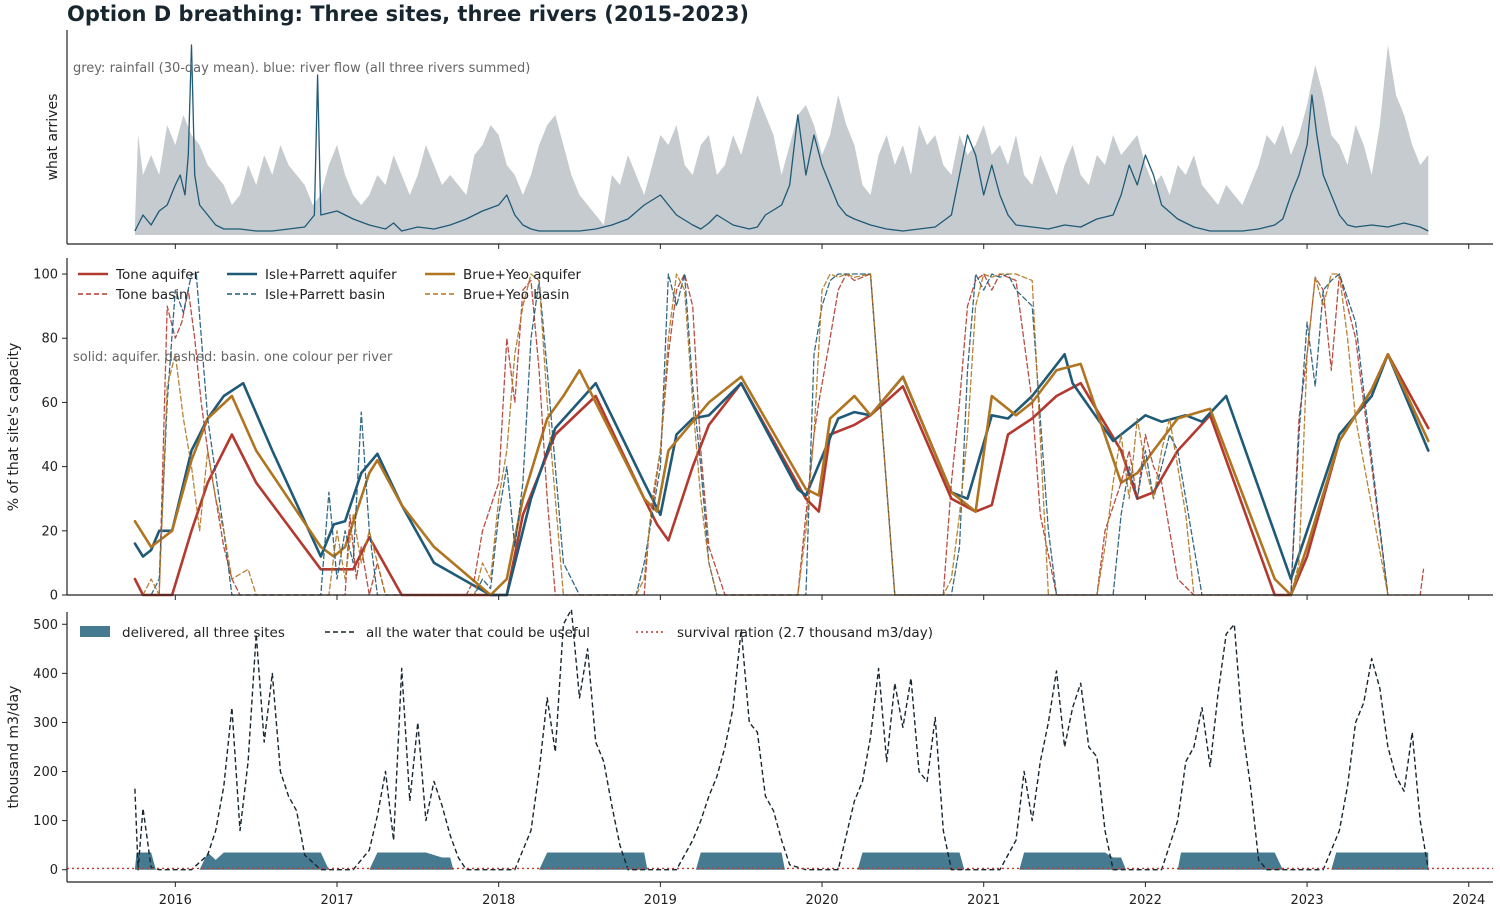 This screenshot has height=912, width=1500. I want to click on delivery-y-label: thousand m3/day, so click(14, 747).